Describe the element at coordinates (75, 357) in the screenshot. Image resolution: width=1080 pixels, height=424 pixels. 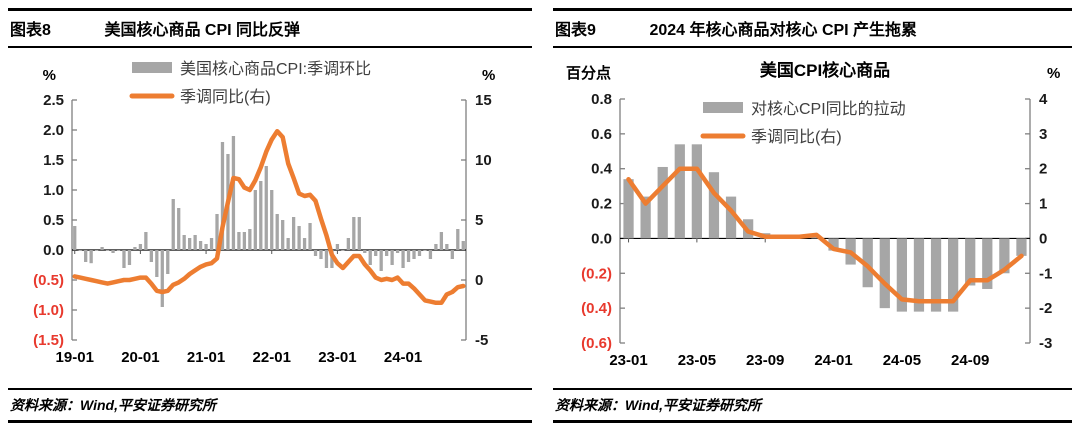
I see `x-axis-tick-label: 19-01` at that location.